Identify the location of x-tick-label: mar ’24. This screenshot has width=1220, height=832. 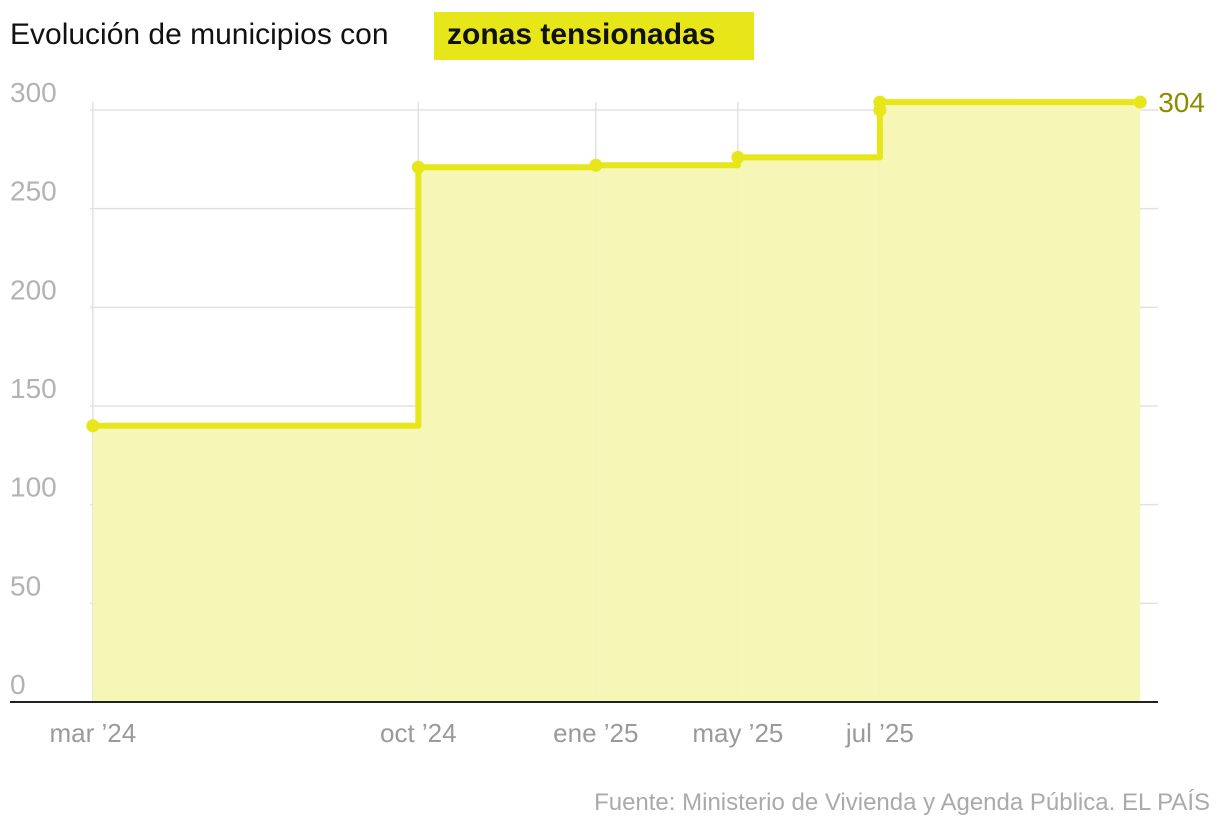
(92, 733).